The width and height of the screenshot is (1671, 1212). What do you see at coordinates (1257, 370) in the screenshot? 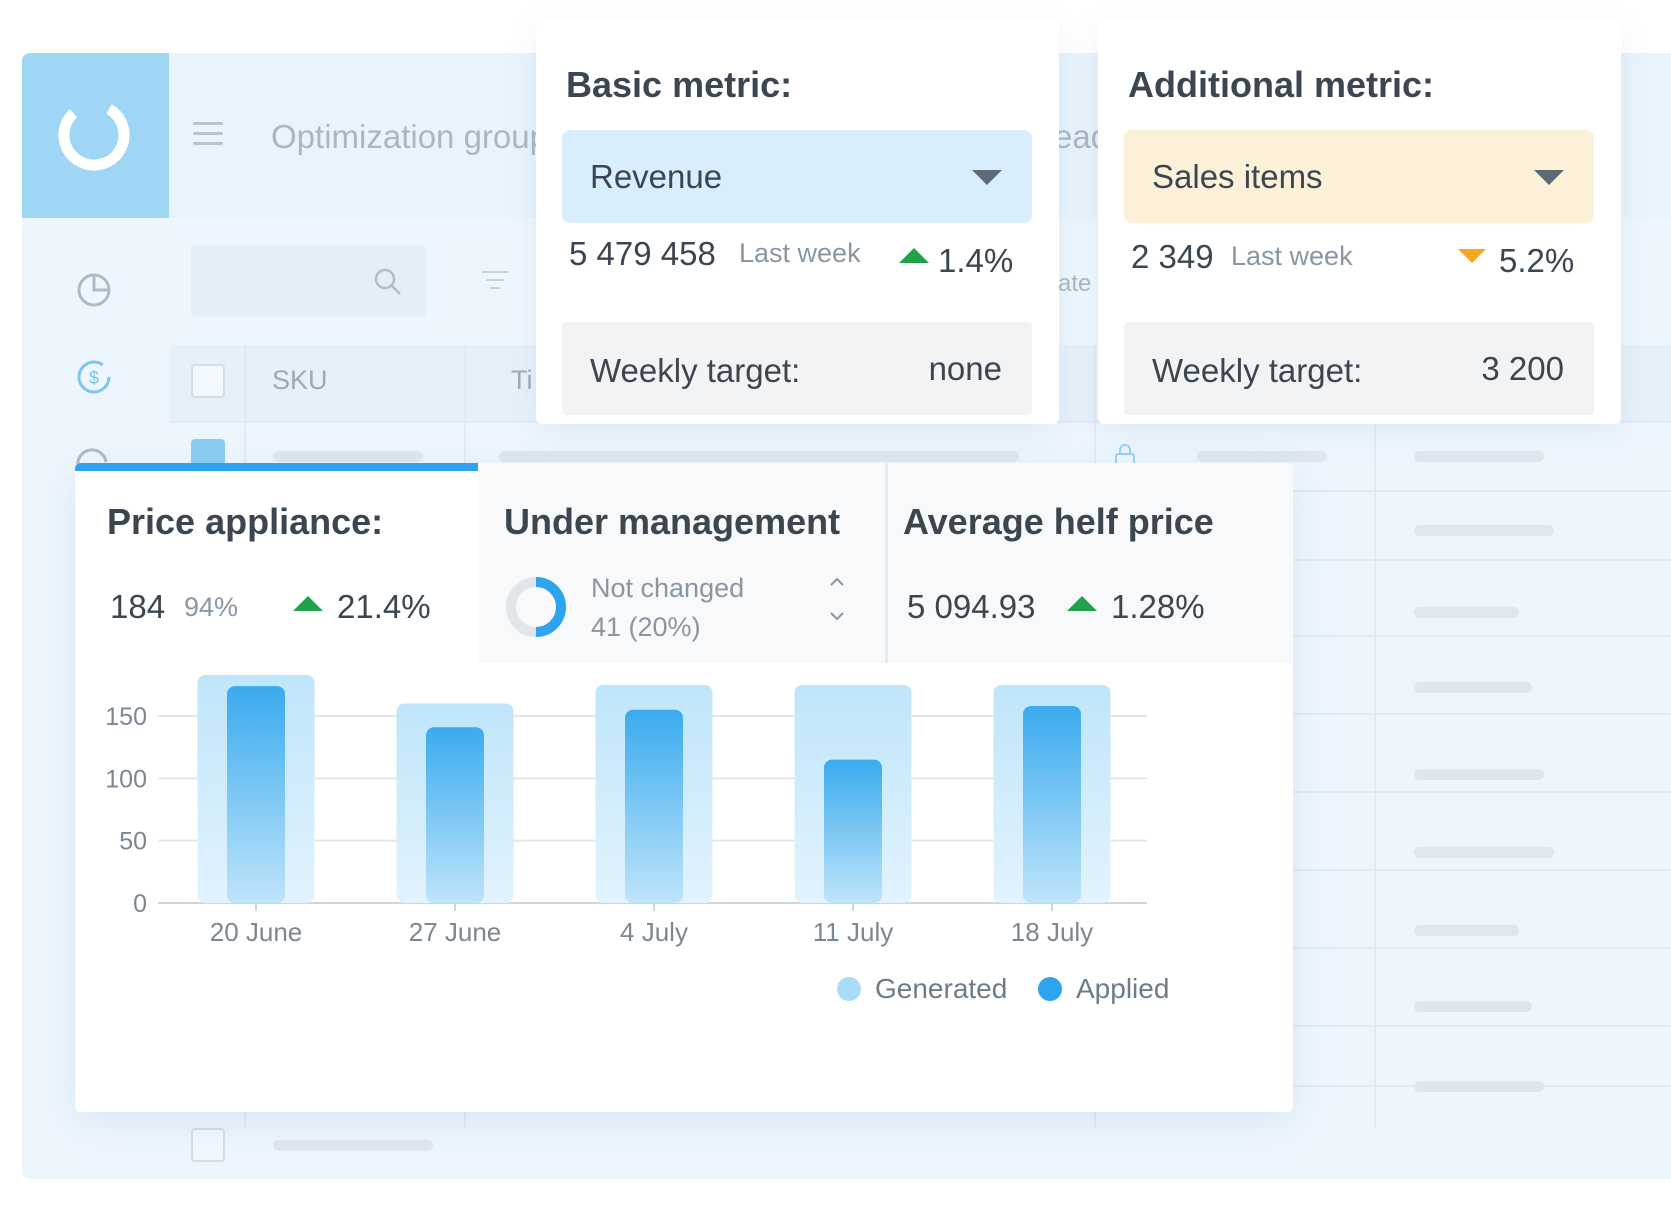
I see `additional-metric-target-label: Weekly target:` at bounding box center [1257, 370].